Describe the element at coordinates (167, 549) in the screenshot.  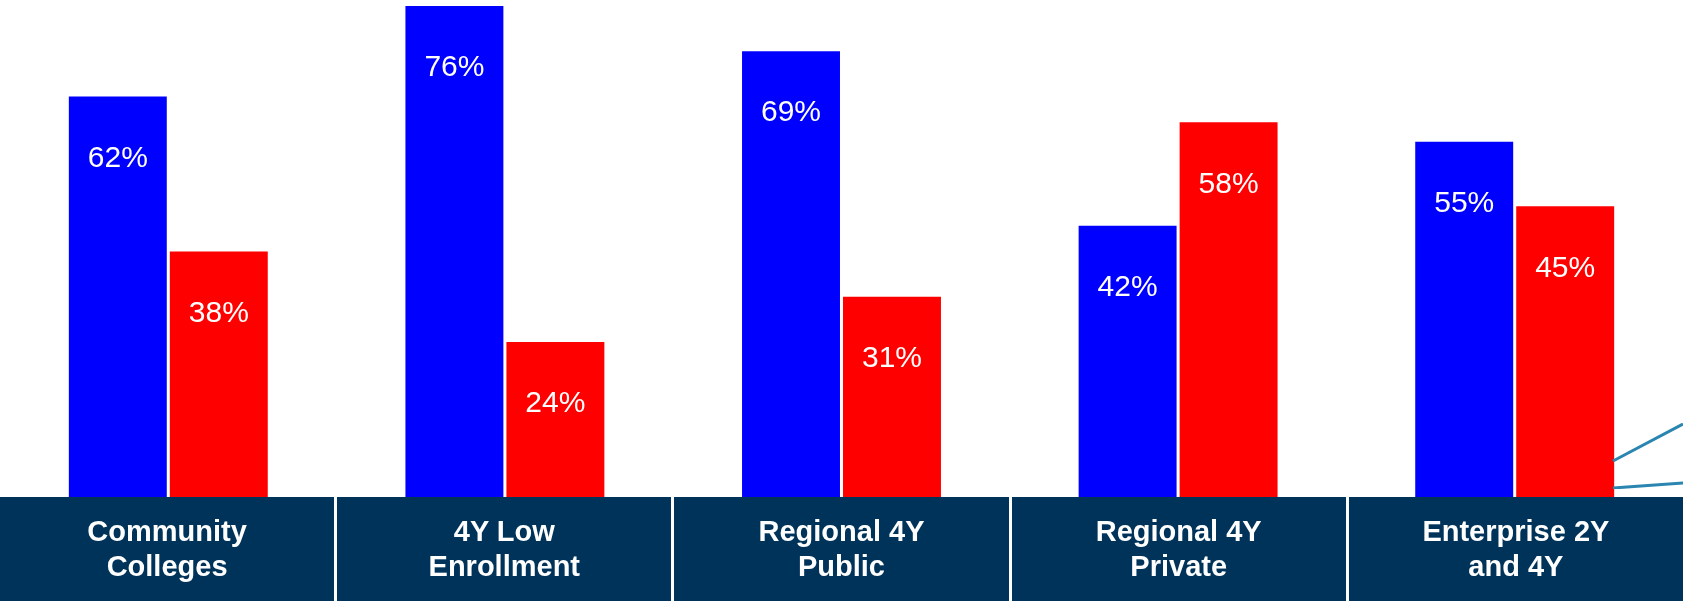
I see `x-tick-label: Community Colleges` at that location.